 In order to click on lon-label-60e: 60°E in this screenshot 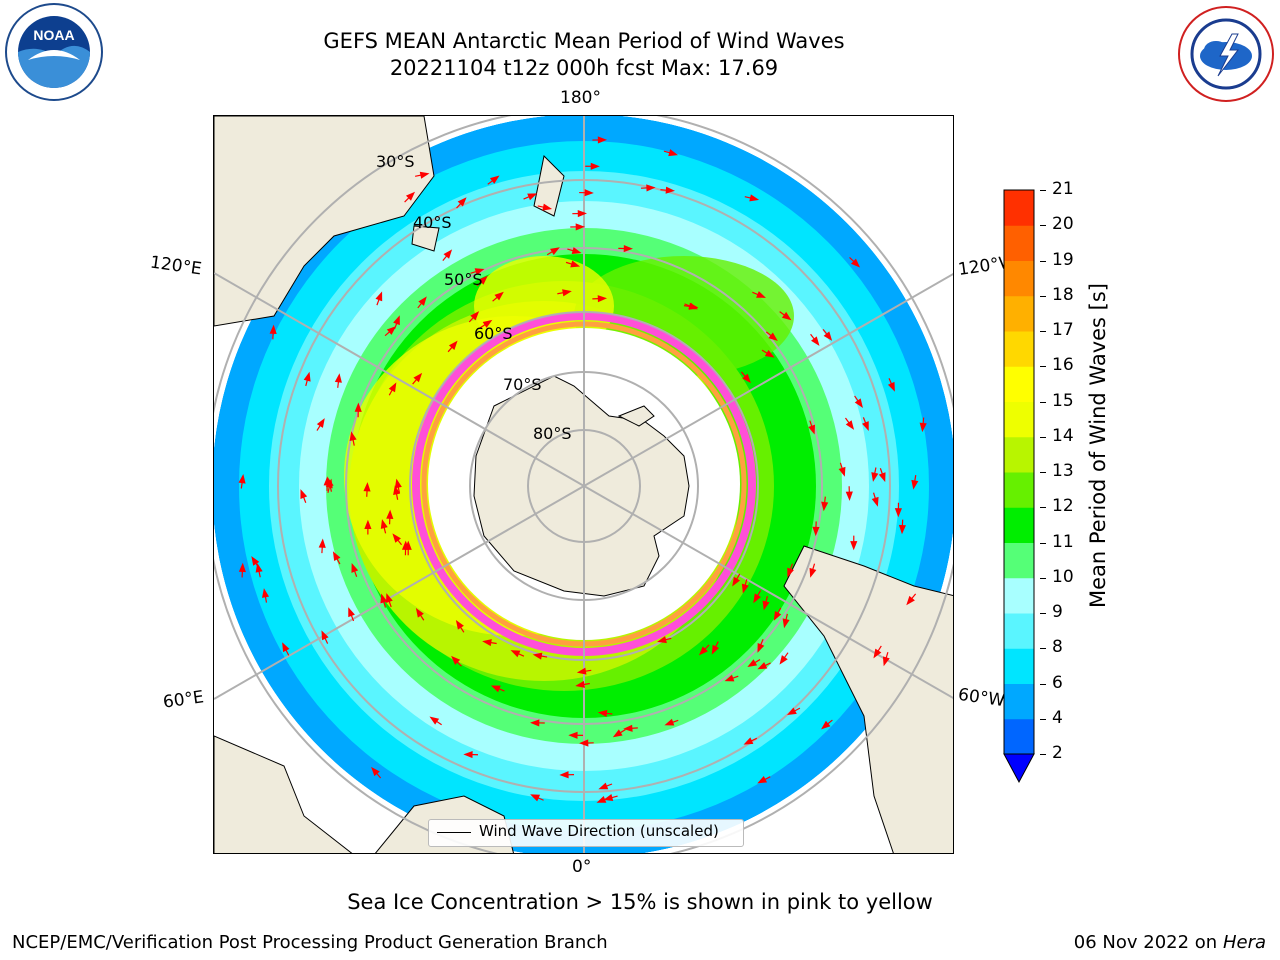, I will do `click(183, 700)`.